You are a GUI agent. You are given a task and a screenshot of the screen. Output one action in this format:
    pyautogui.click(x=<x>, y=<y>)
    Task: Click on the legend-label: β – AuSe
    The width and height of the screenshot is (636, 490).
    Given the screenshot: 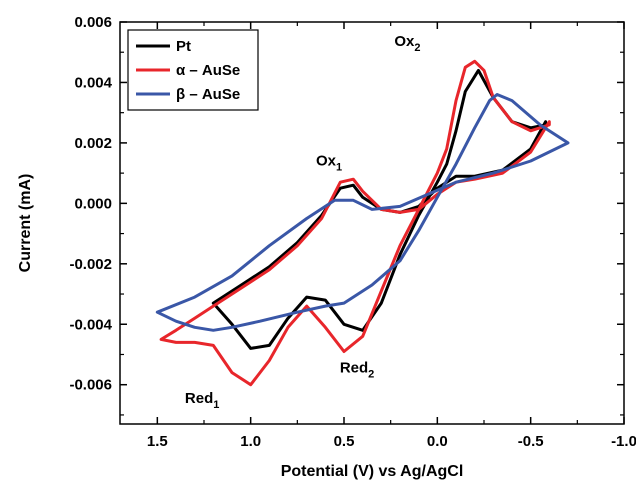 What is the action you would take?
    pyautogui.click(x=208, y=94)
    